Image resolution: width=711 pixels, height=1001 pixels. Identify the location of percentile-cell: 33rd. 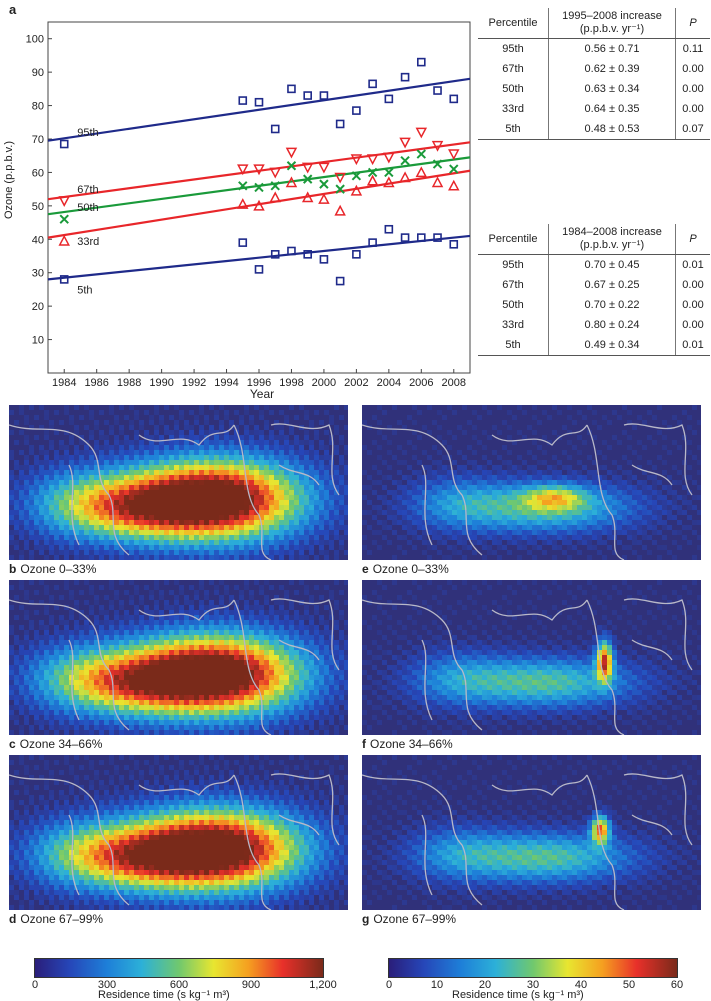
(513, 109).